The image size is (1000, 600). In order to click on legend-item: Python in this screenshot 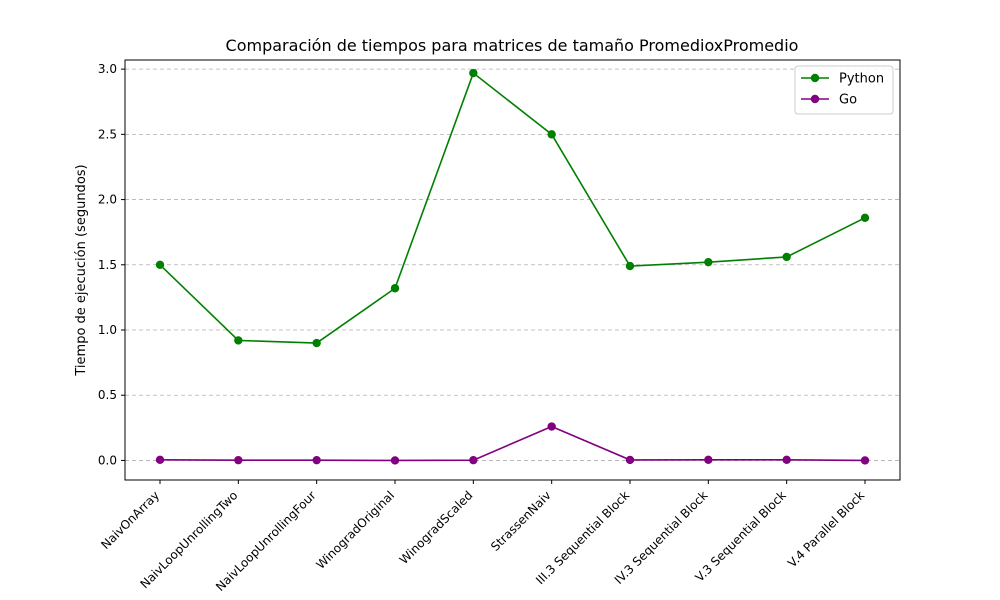, I will do `click(842, 79)`.